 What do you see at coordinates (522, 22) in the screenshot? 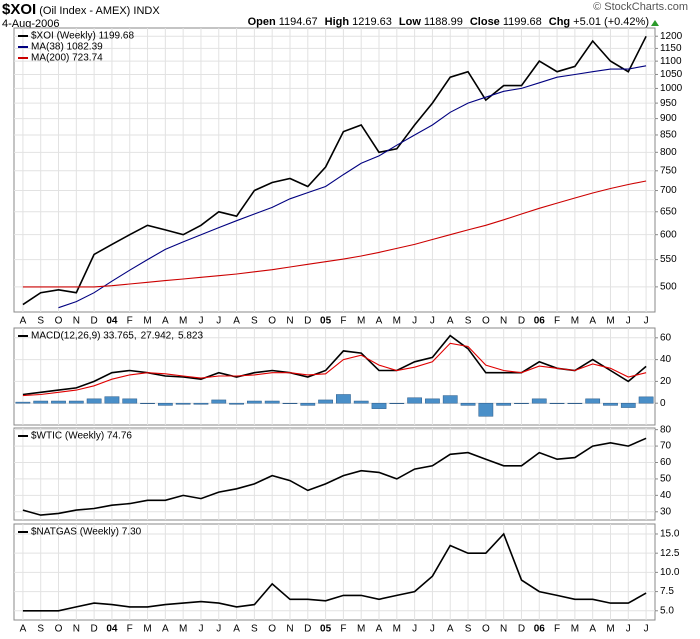
I see `stat-value: 1199.68` at bounding box center [522, 22].